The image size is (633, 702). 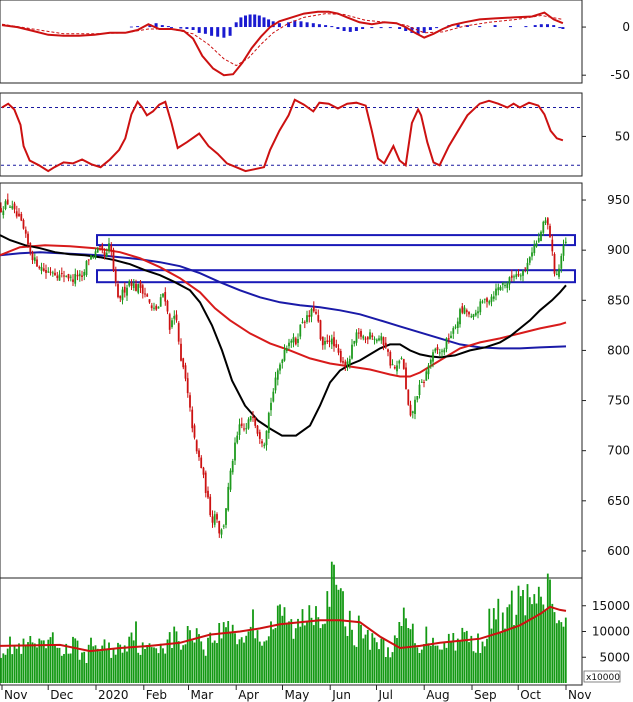 I want to click on macd-panel: 0 -50, so click(x=315, y=42).